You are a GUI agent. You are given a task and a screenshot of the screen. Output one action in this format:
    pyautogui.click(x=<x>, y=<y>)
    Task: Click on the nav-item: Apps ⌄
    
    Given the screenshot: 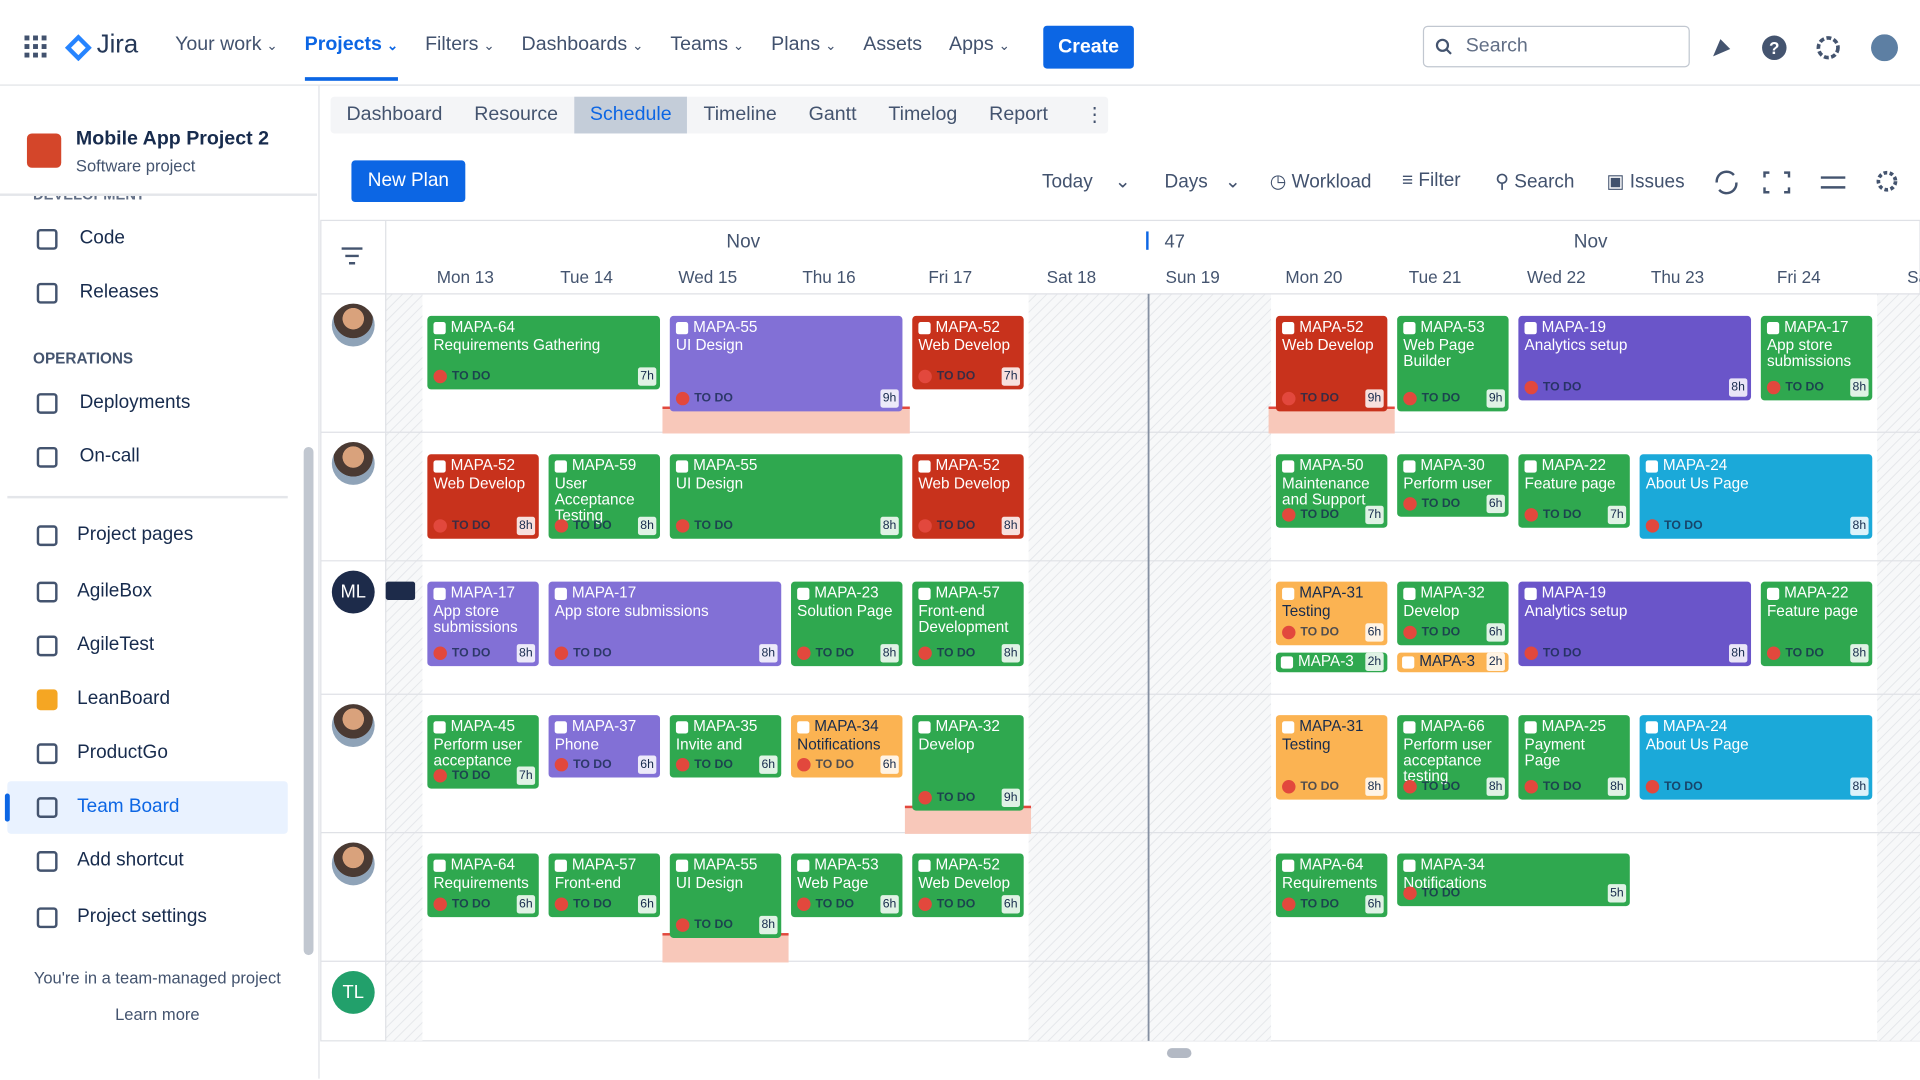 What is the action you would take?
    pyautogui.click(x=979, y=45)
    